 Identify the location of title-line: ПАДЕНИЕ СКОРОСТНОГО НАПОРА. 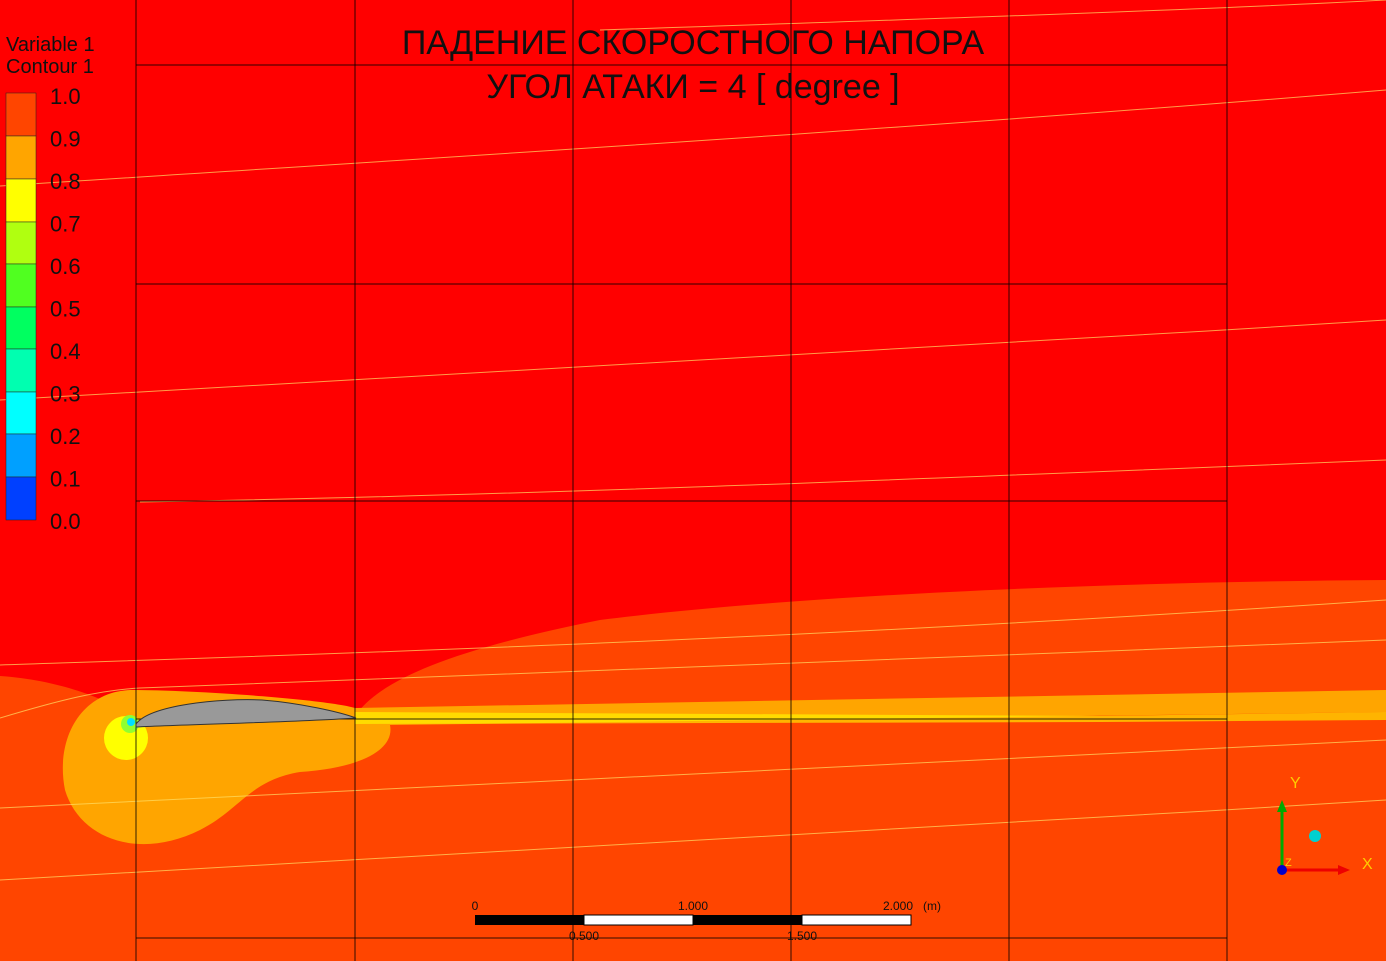
(693, 43).